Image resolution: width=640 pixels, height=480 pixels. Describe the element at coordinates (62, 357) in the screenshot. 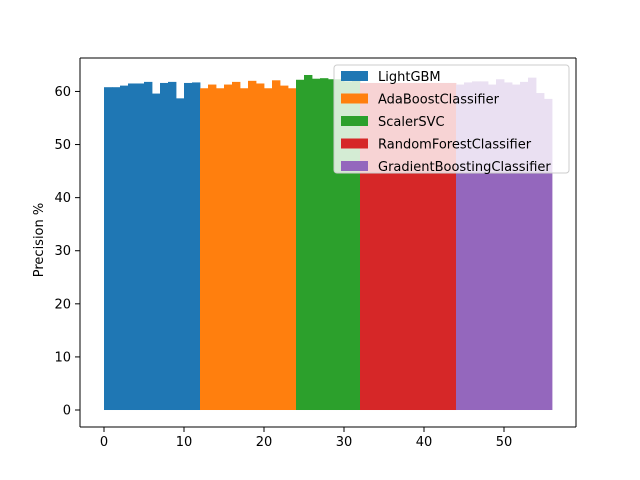

I see `y-tick-label: 10` at that location.